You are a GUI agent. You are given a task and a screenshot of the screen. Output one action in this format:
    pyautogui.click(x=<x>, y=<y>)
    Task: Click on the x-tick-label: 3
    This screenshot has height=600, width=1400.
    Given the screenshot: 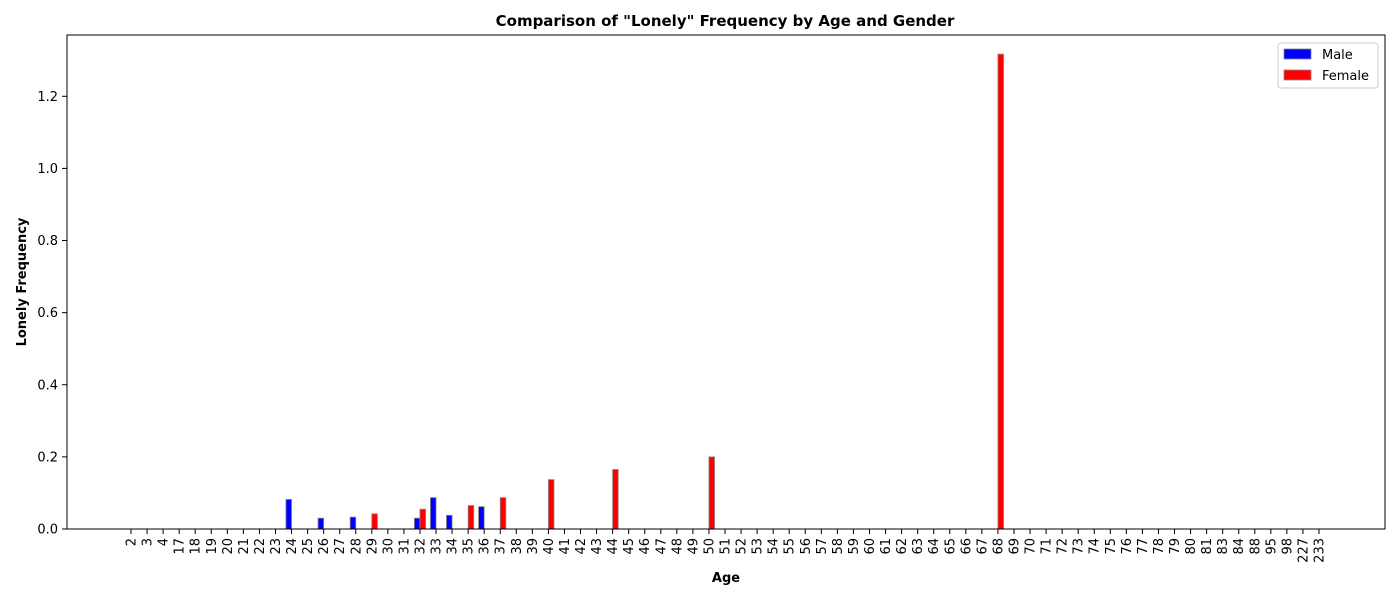 What is the action you would take?
    pyautogui.click(x=148, y=542)
    